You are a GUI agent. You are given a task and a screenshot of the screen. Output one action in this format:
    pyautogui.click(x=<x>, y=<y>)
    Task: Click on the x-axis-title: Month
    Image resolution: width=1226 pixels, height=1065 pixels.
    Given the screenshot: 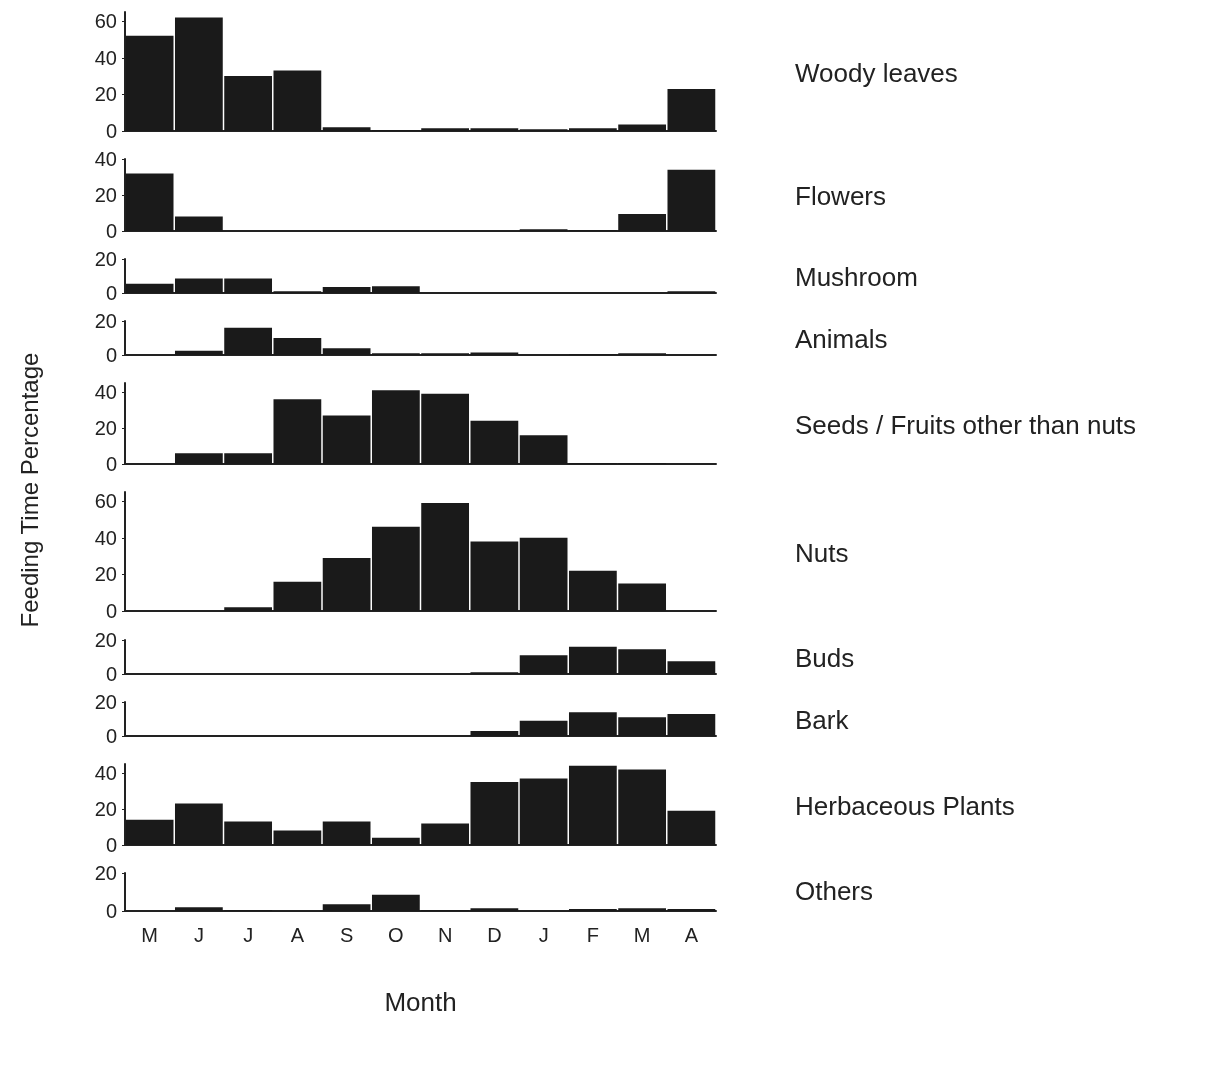 What is the action you would take?
    pyautogui.click(x=420, y=1002)
    